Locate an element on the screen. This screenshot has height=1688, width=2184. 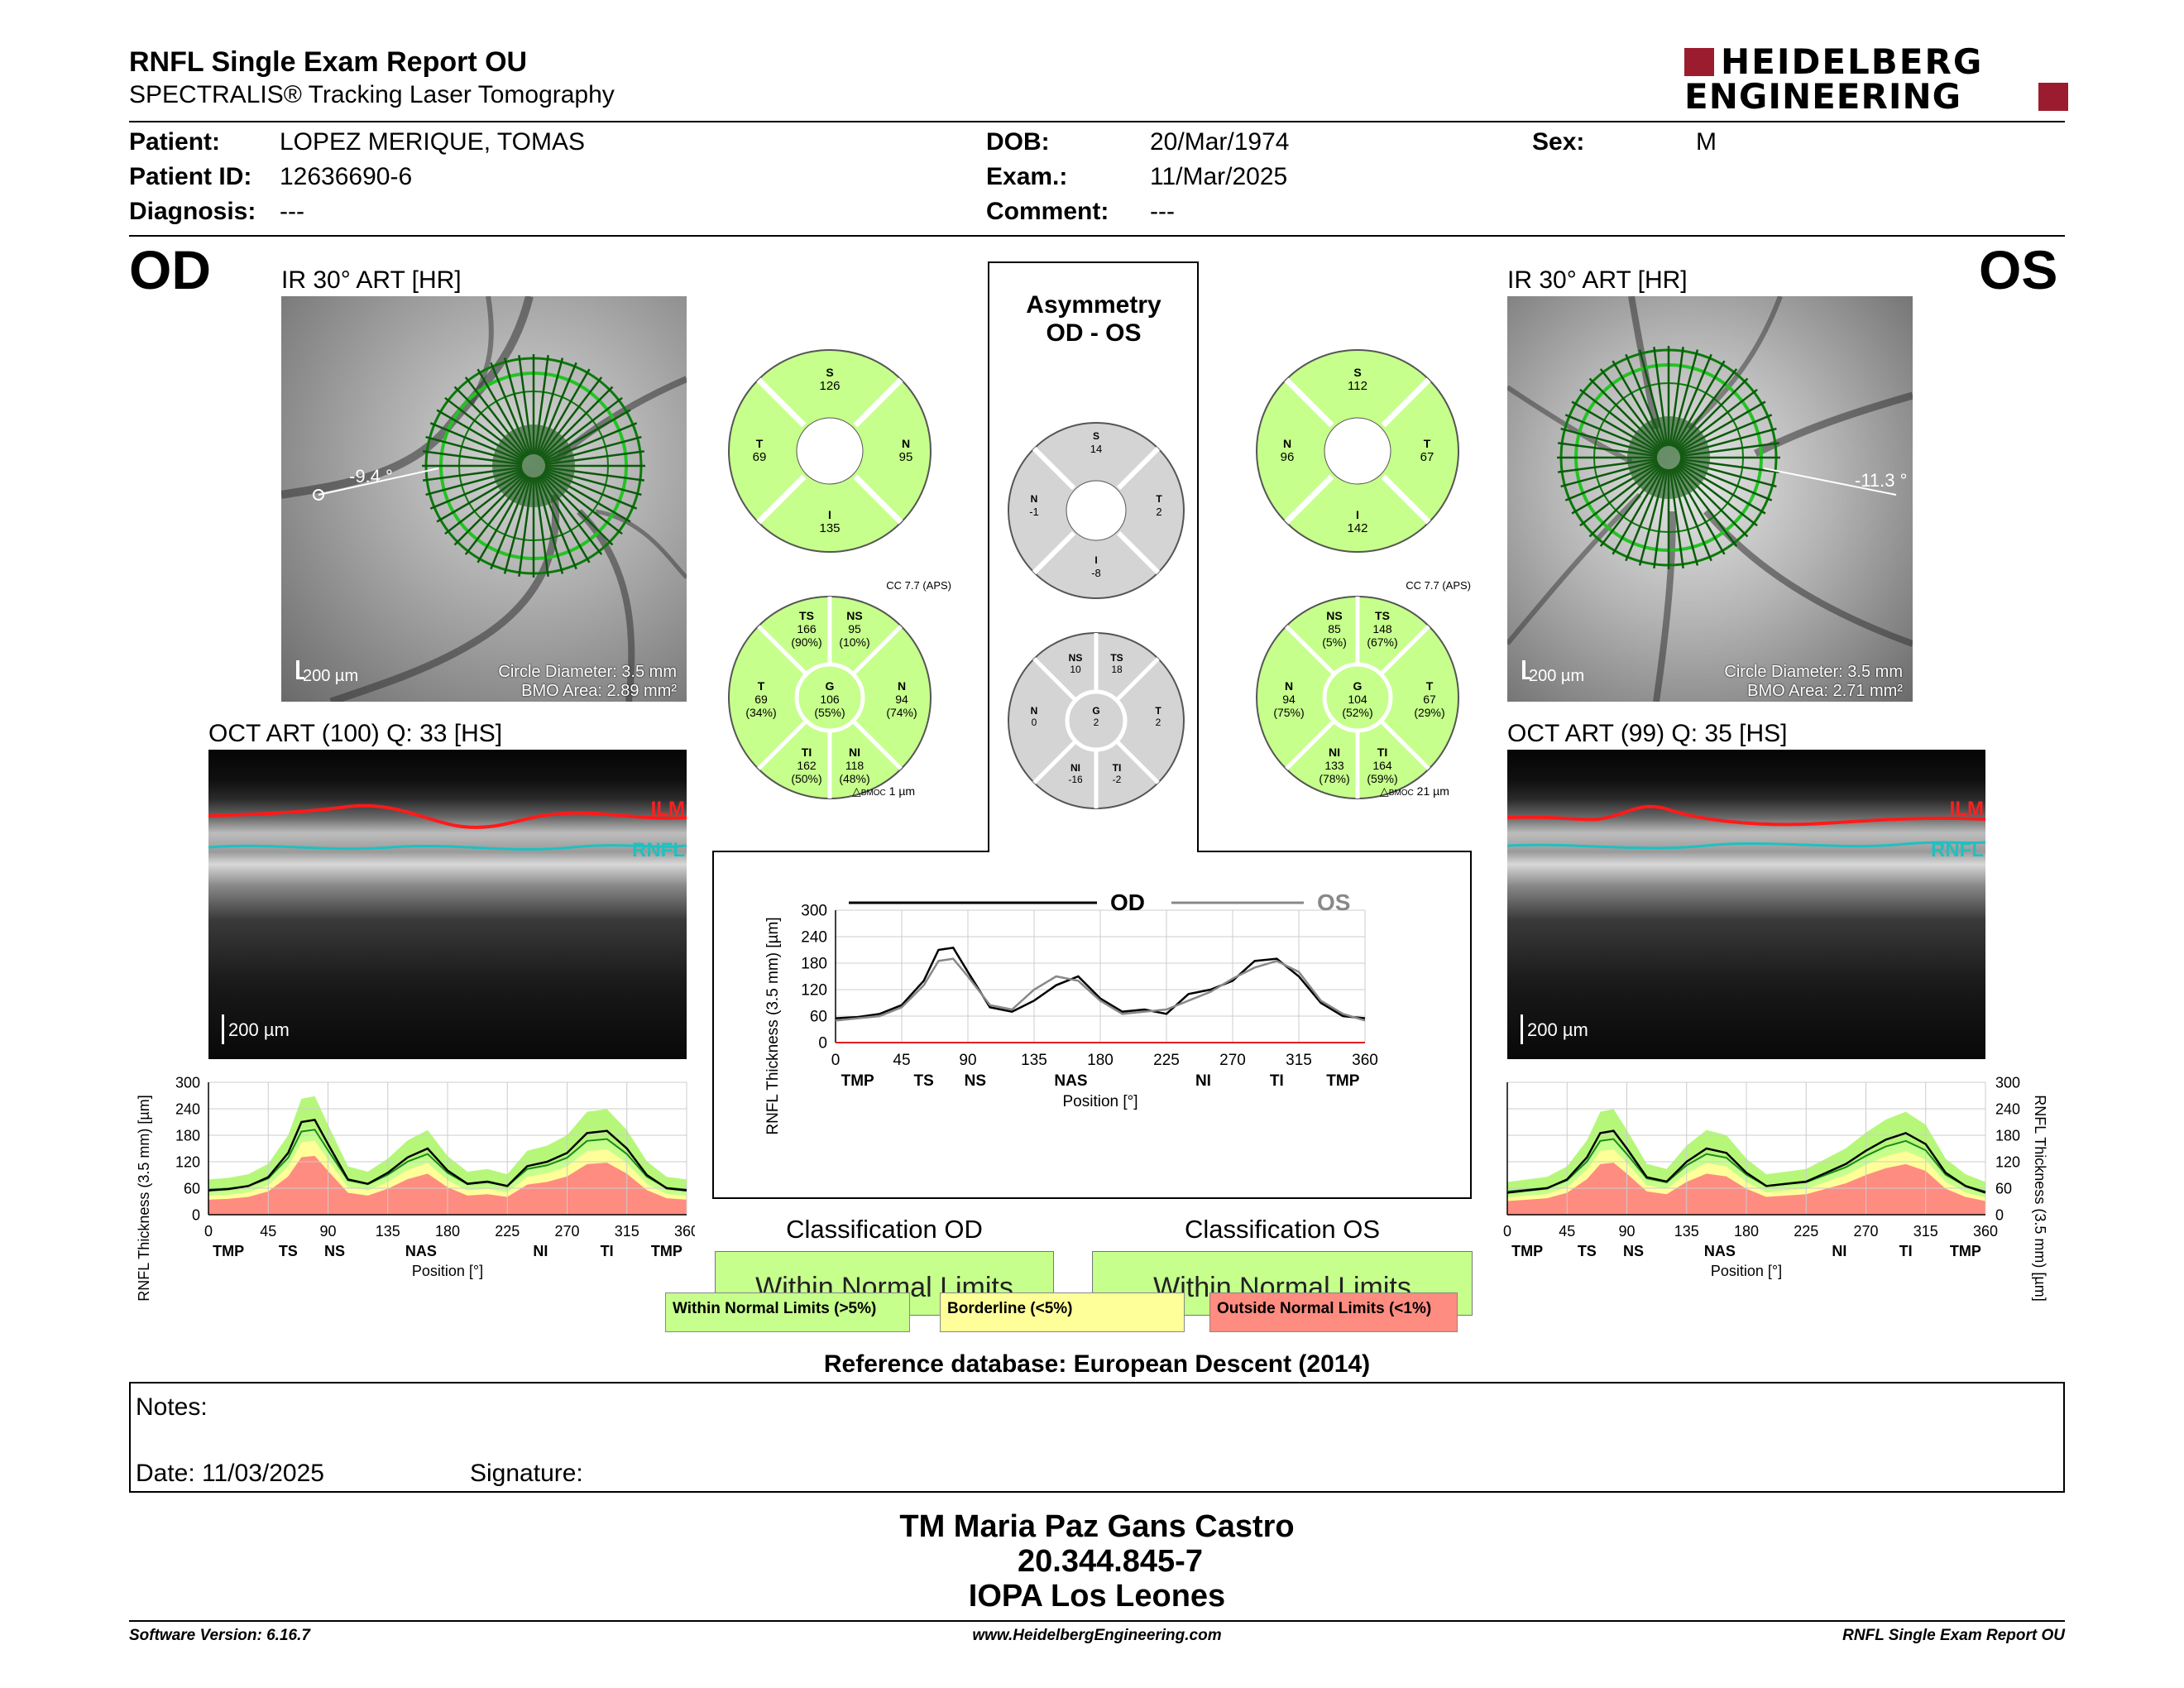
os-quad-n-value: 96 is located at coordinates (1287, 457).